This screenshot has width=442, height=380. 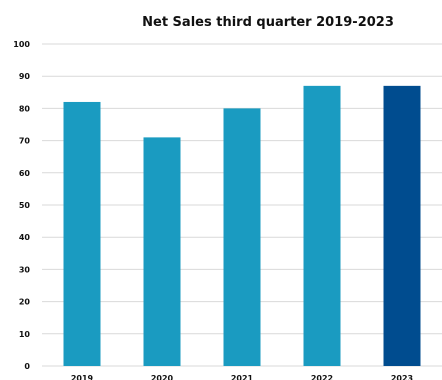 What do you see at coordinates (268, 22) in the screenshot?
I see `chart-title: Net Sales third quarter 2019-2023` at bounding box center [268, 22].